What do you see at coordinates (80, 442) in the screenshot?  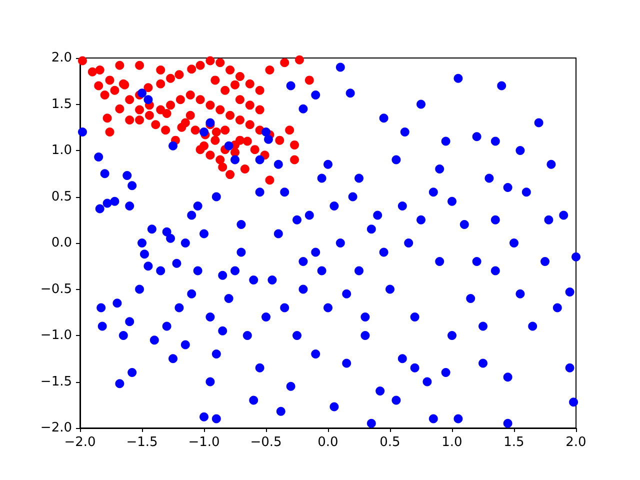 I see `x-tick-label: −2.0` at bounding box center [80, 442].